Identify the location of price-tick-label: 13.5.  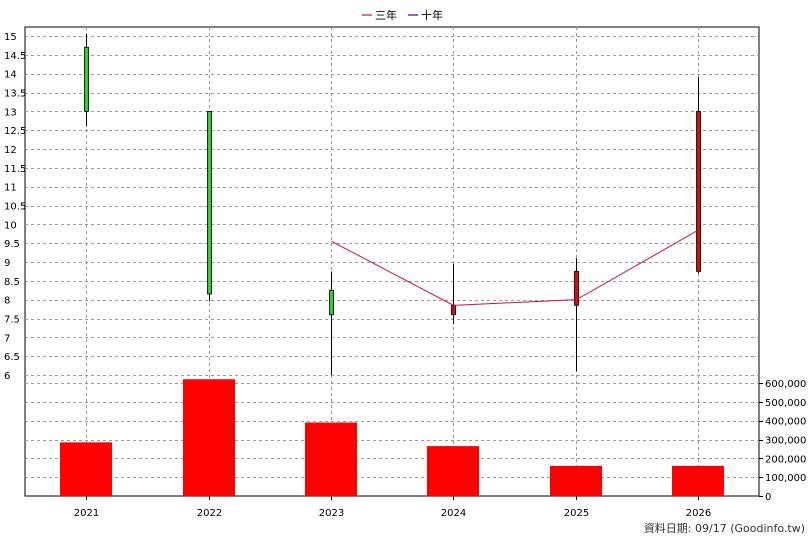
(15, 94).